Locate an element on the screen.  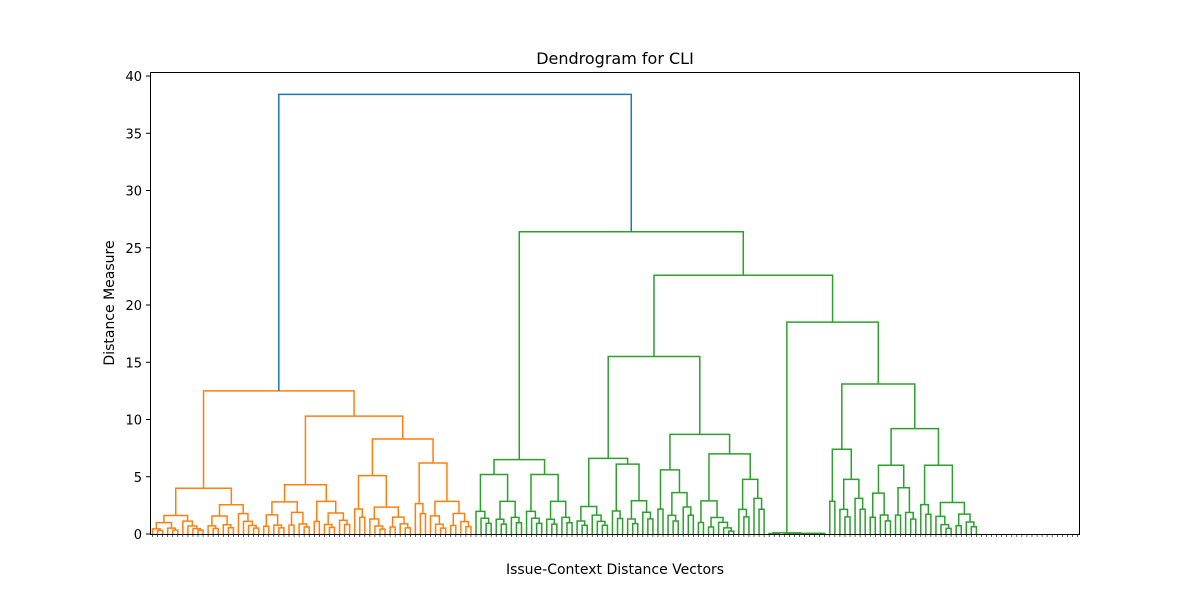
y-tick-label: 30 is located at coordinates (133, 192).